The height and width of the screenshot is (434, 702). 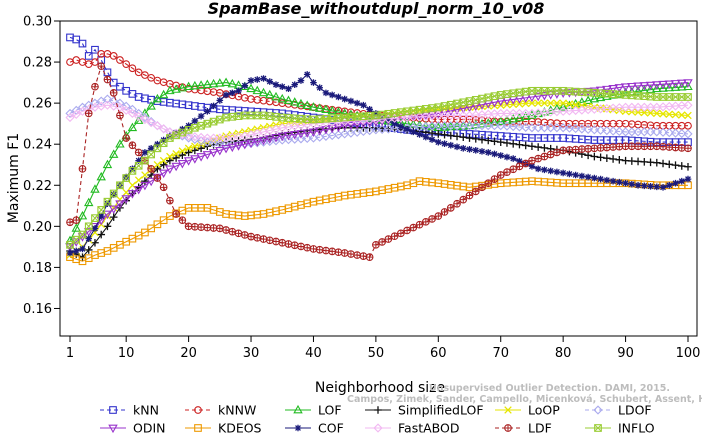 What do you see at coordinates (620, 427) in the screenshot?
I see `legend-item-inflo: INFLO` at bounding box center [620, 427].